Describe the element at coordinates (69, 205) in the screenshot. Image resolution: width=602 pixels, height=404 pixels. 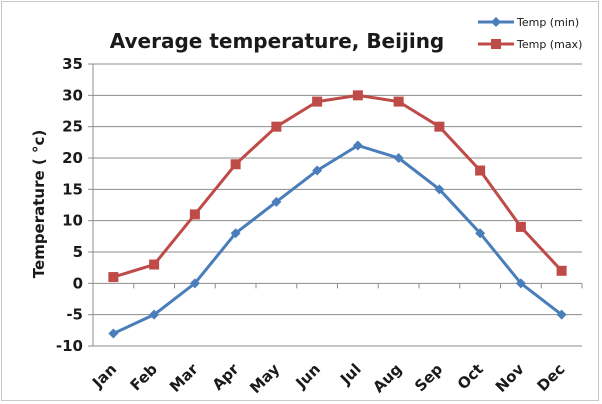
I see `y-tick-labels: -10 -5 0 5 10 15 20 25 30 35` at that location.